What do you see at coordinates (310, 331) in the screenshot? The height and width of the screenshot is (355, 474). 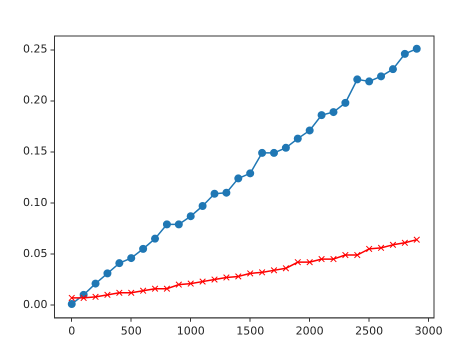 I see `x-tick-label: 2000` at bounding box center [310, 331].